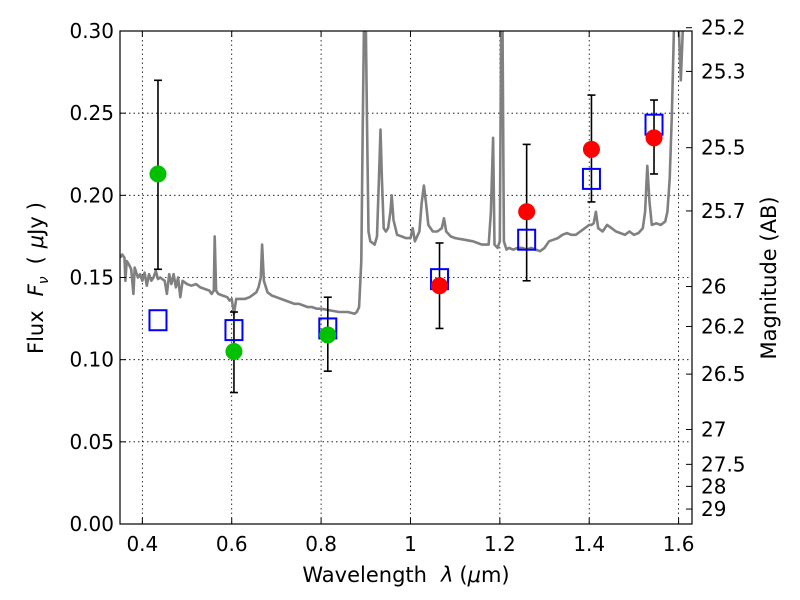 Image resolution: width=800 pixels, height=600 pixels. I want to click on x-axis-label: Wavelength λ (μm), so click(405, 575).